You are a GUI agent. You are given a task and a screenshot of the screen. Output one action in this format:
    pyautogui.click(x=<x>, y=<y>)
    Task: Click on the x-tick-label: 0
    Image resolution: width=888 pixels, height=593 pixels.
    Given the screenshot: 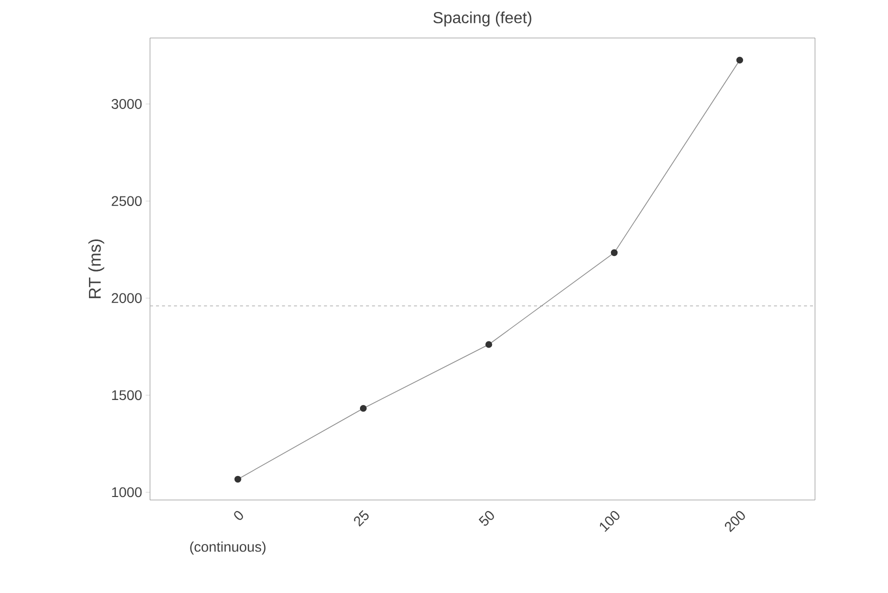 What is the action you would take?
    pyautogui.click(x=239, y=515)
    